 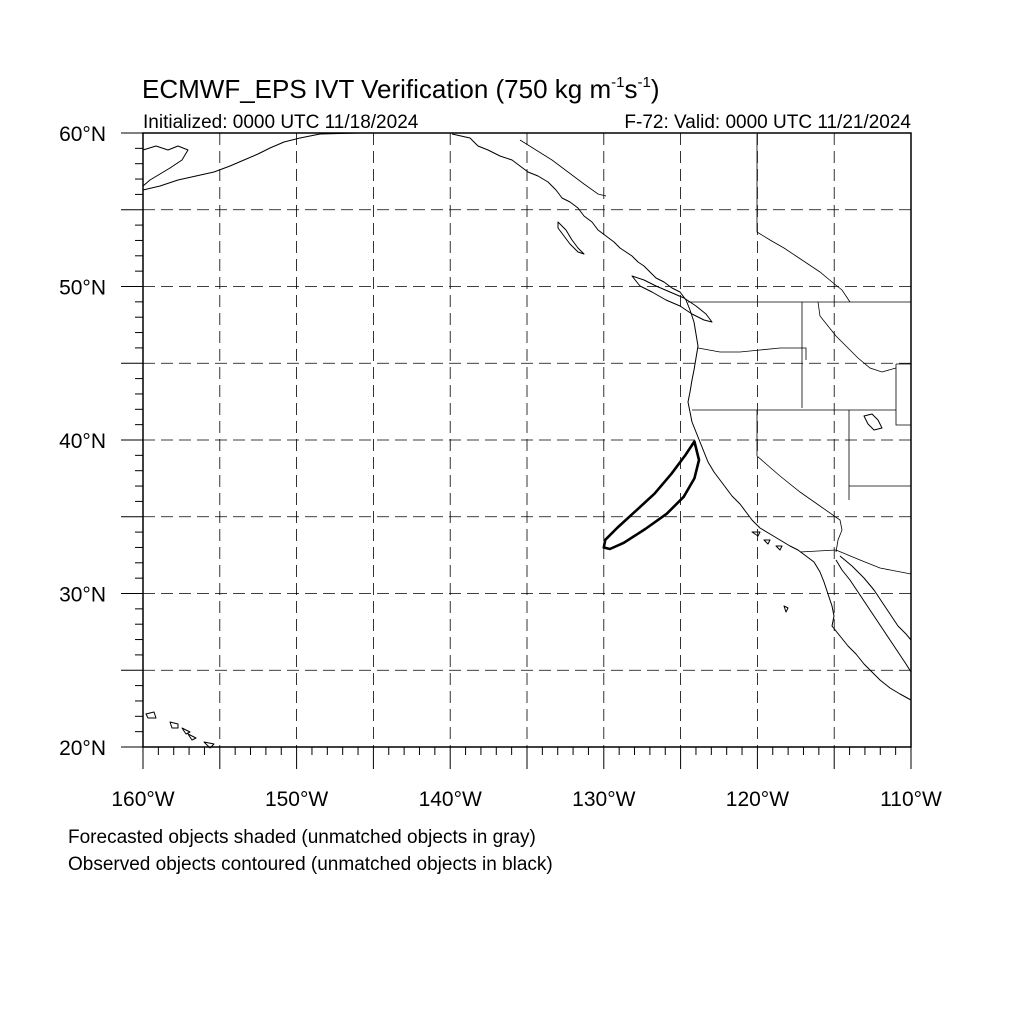 What do you see at coordinates (82, 441) in the screenshot?
I see `lat-label: 40°N` at bounding box center [82, 441].